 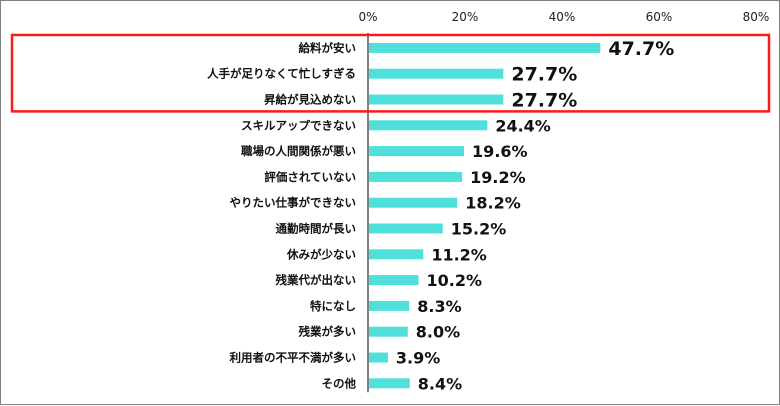 What do you see at coordinates (339, 383) in the screenshot?
I see `category-label: その他` at bounding box center [339, 383].